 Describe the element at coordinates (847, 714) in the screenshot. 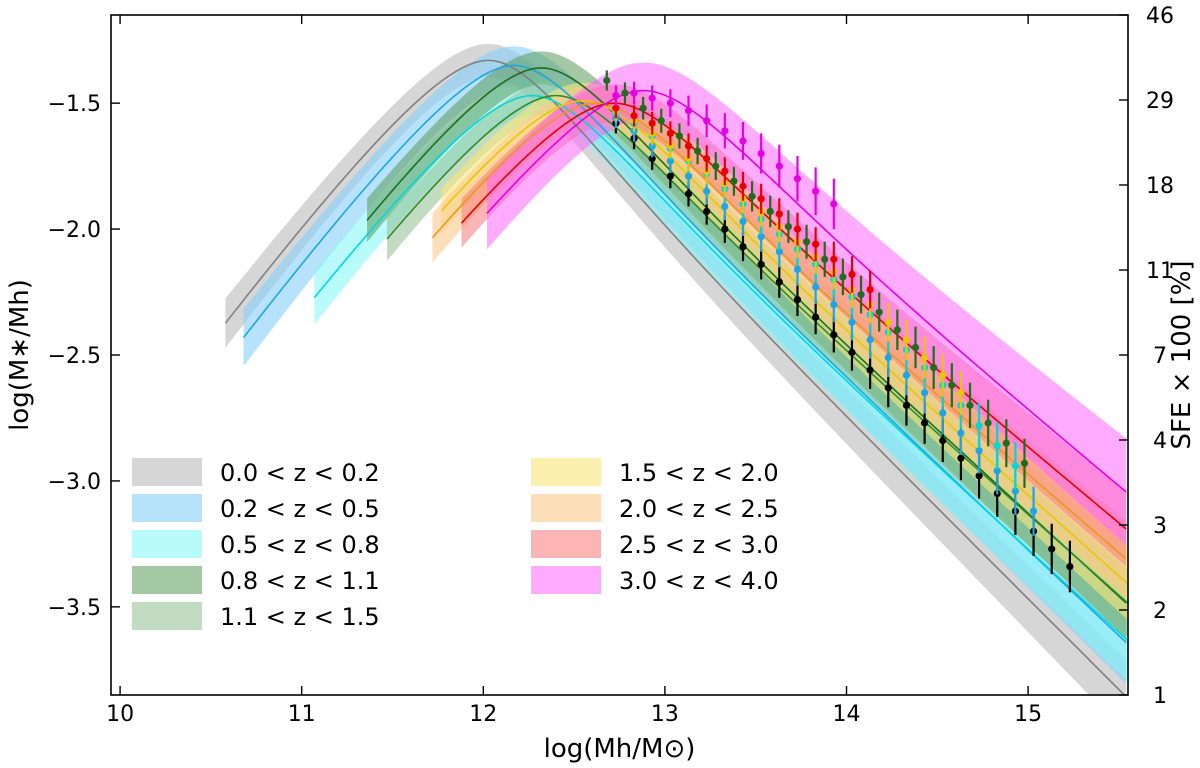

I see `x-tick-label: 14` at that location.